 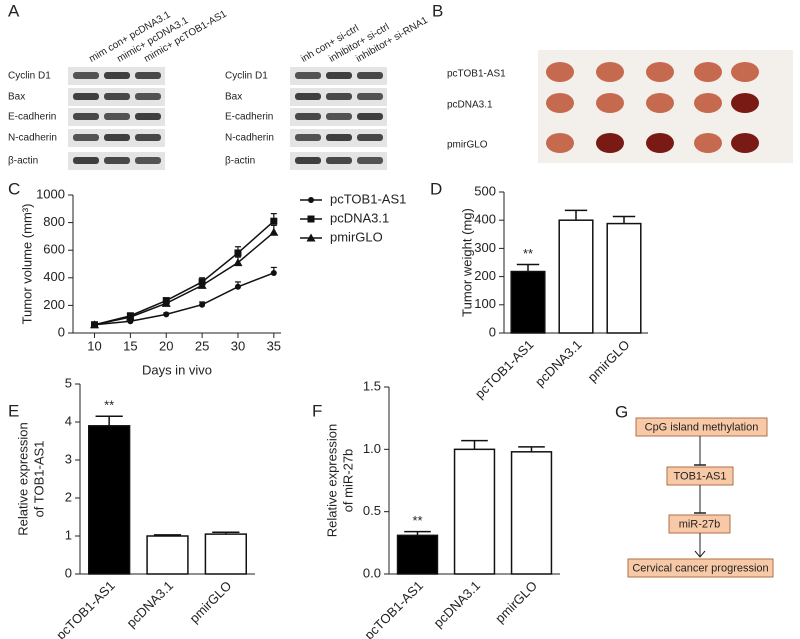 What do you see at coordinates (476, 74) in the screenshot?
I see `group-label: pcTOB1-AS1` at bounding box center [476, 74].